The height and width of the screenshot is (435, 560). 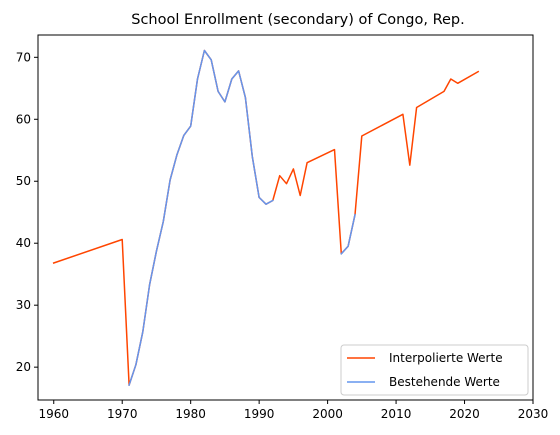 I want to click on x-tick-label: 2020, so click(x=464, y=414).